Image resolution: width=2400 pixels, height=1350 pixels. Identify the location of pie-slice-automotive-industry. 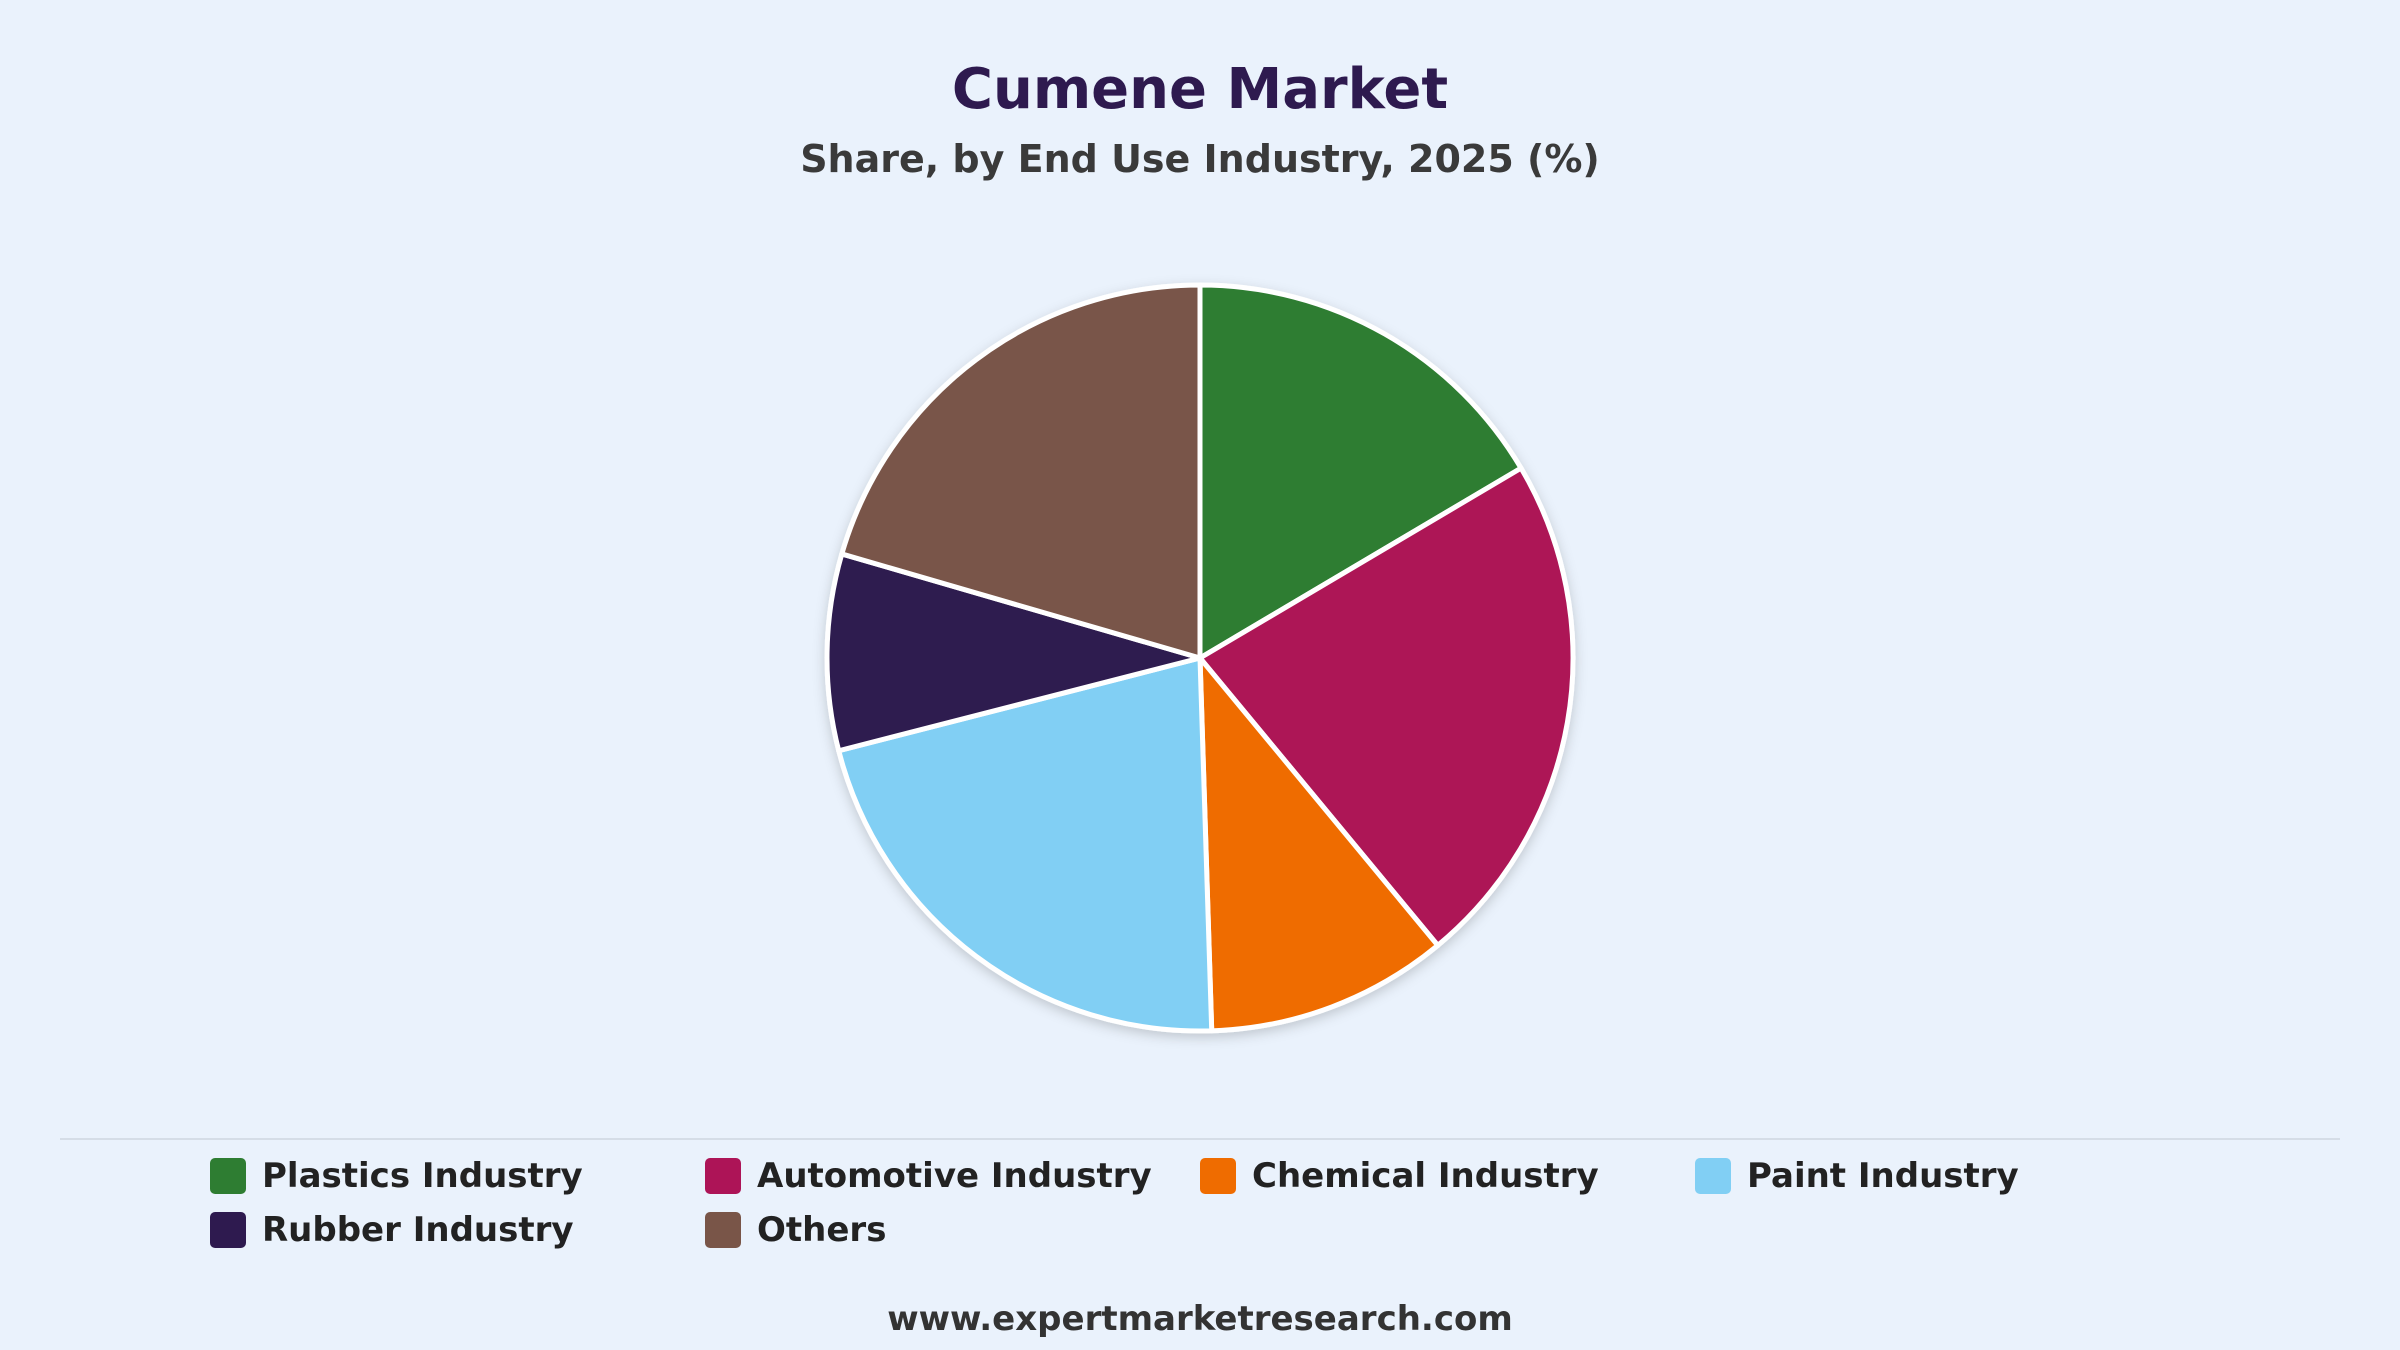
(1386, 706).